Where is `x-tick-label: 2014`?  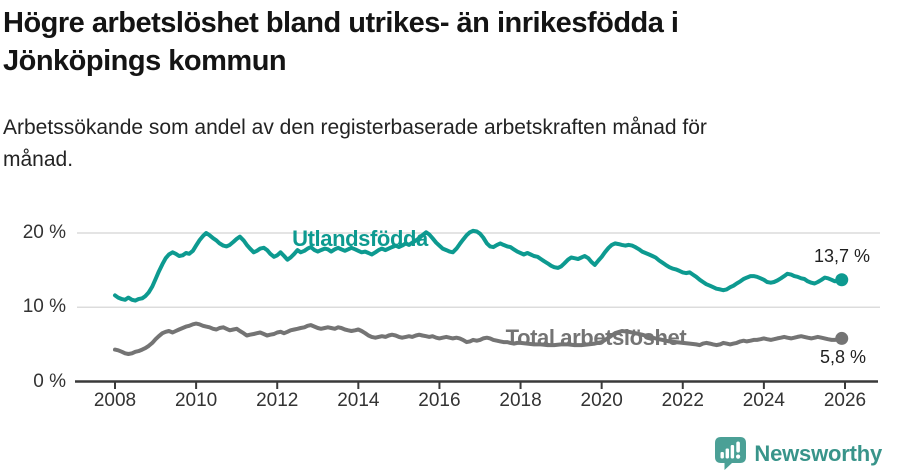 x-tick-label: 2014 is located at coordinates (358, 400).